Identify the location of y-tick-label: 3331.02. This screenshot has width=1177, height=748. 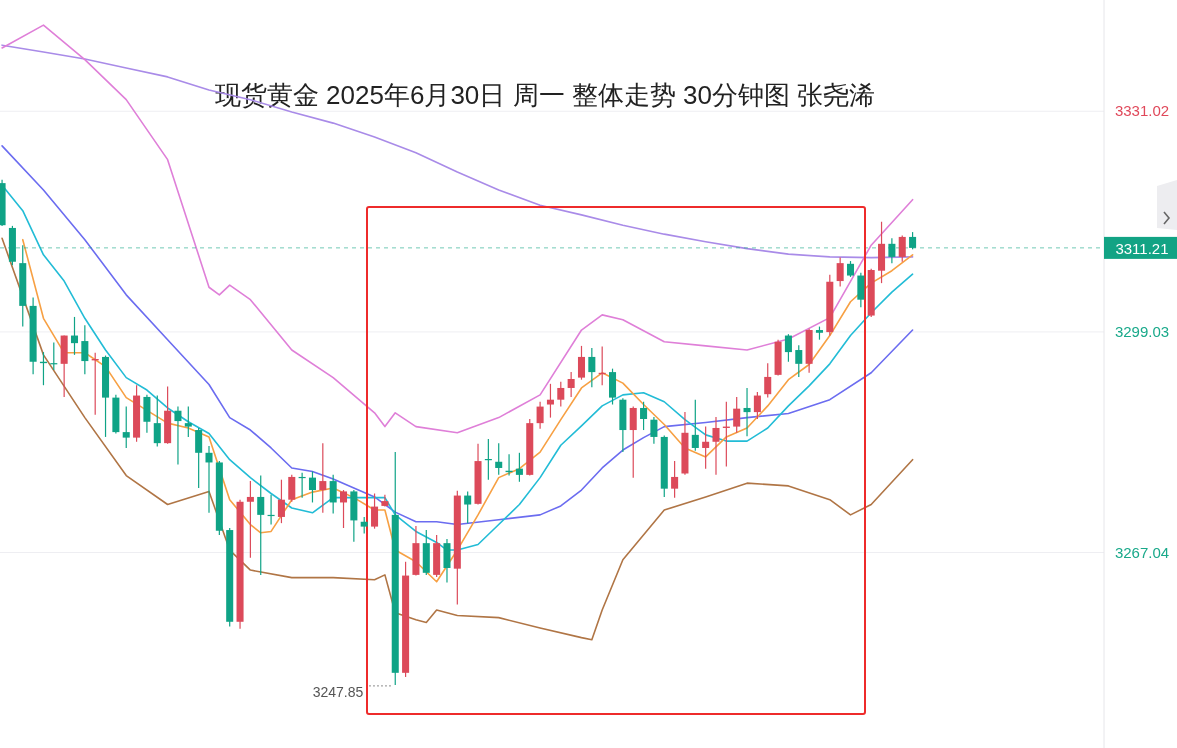
(1142, 111).